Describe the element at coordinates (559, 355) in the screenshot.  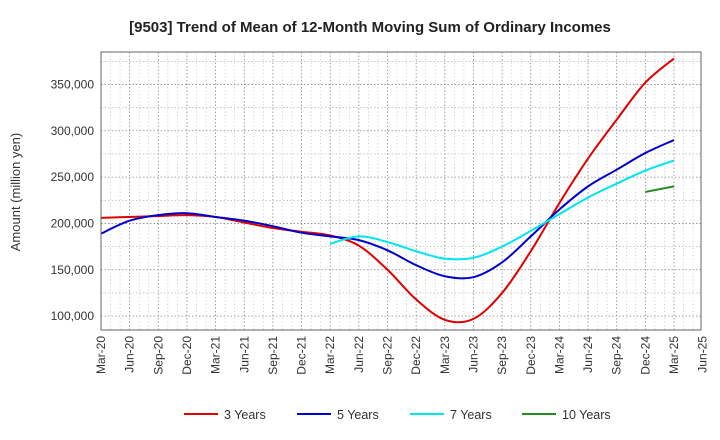
I see `x-tick-label: Mar-24` at that location.